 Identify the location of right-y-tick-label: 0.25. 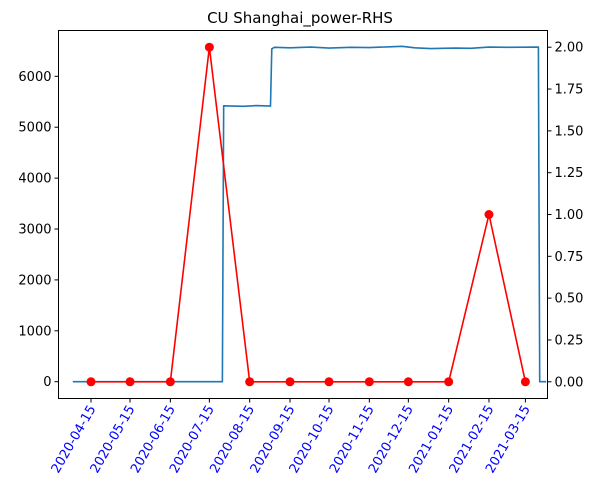
(569, 340).